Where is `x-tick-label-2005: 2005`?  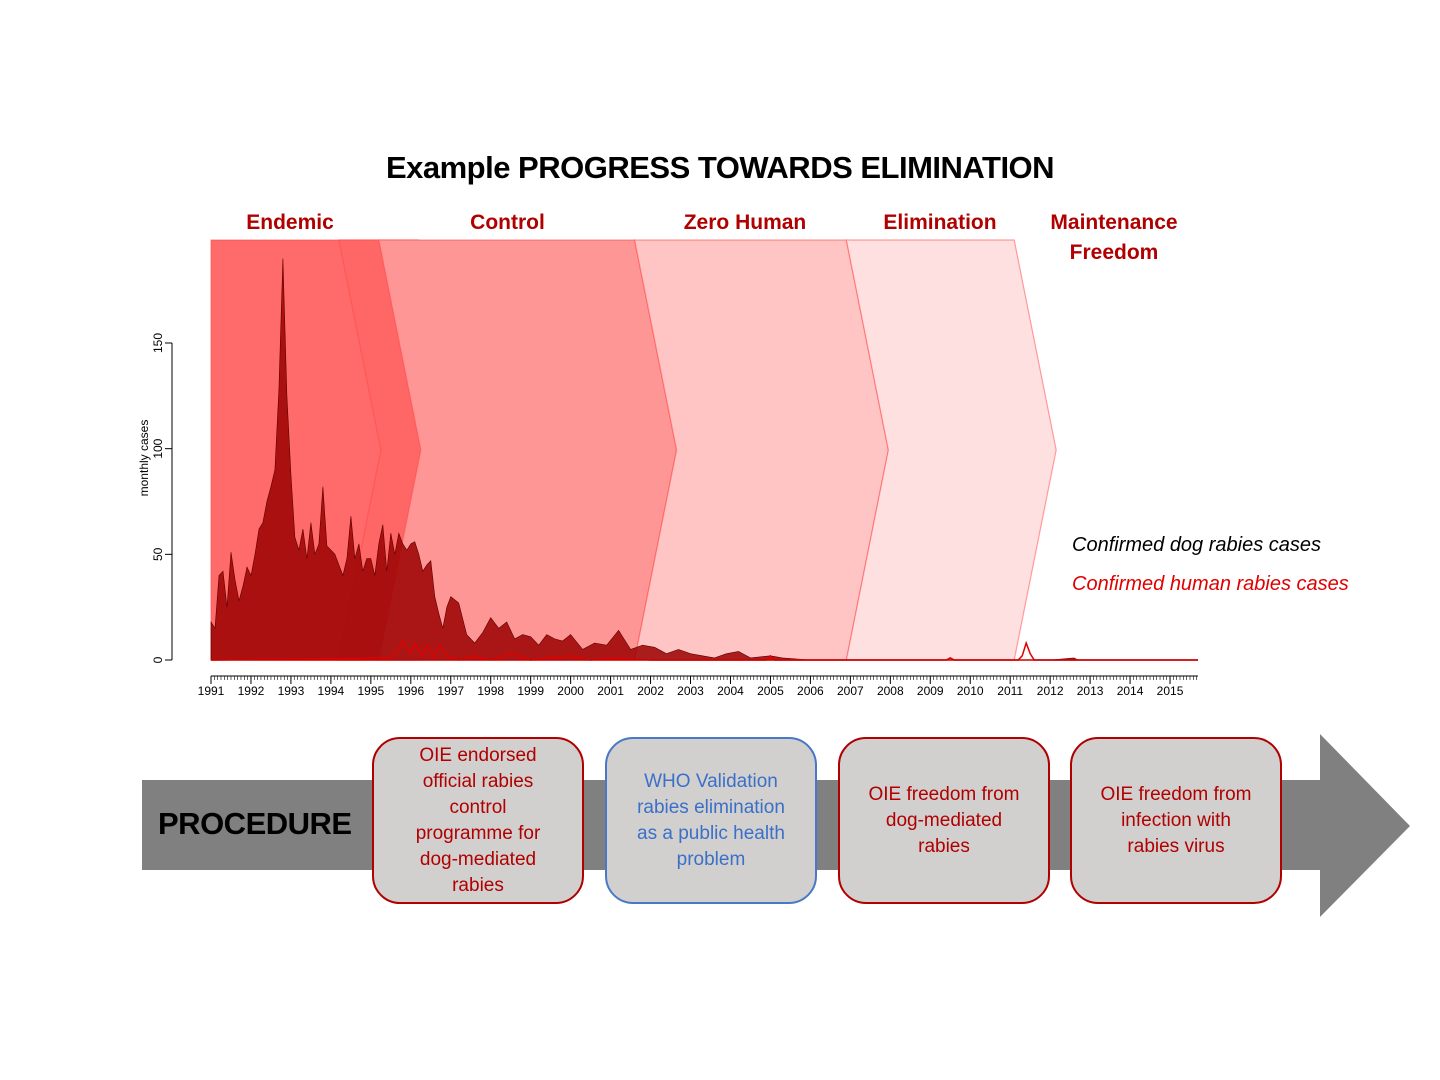 x-tick-label-2005: 2005 is located at coordinates (770, 691).